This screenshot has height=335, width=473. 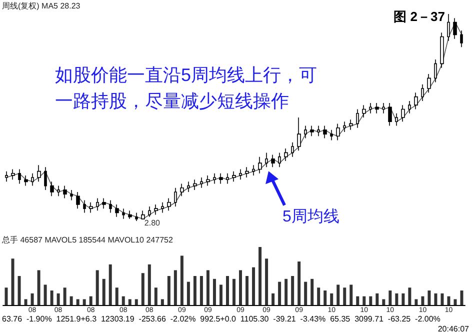 I want to click on chart-title: 图 2－37, so click(x=420, y=16).